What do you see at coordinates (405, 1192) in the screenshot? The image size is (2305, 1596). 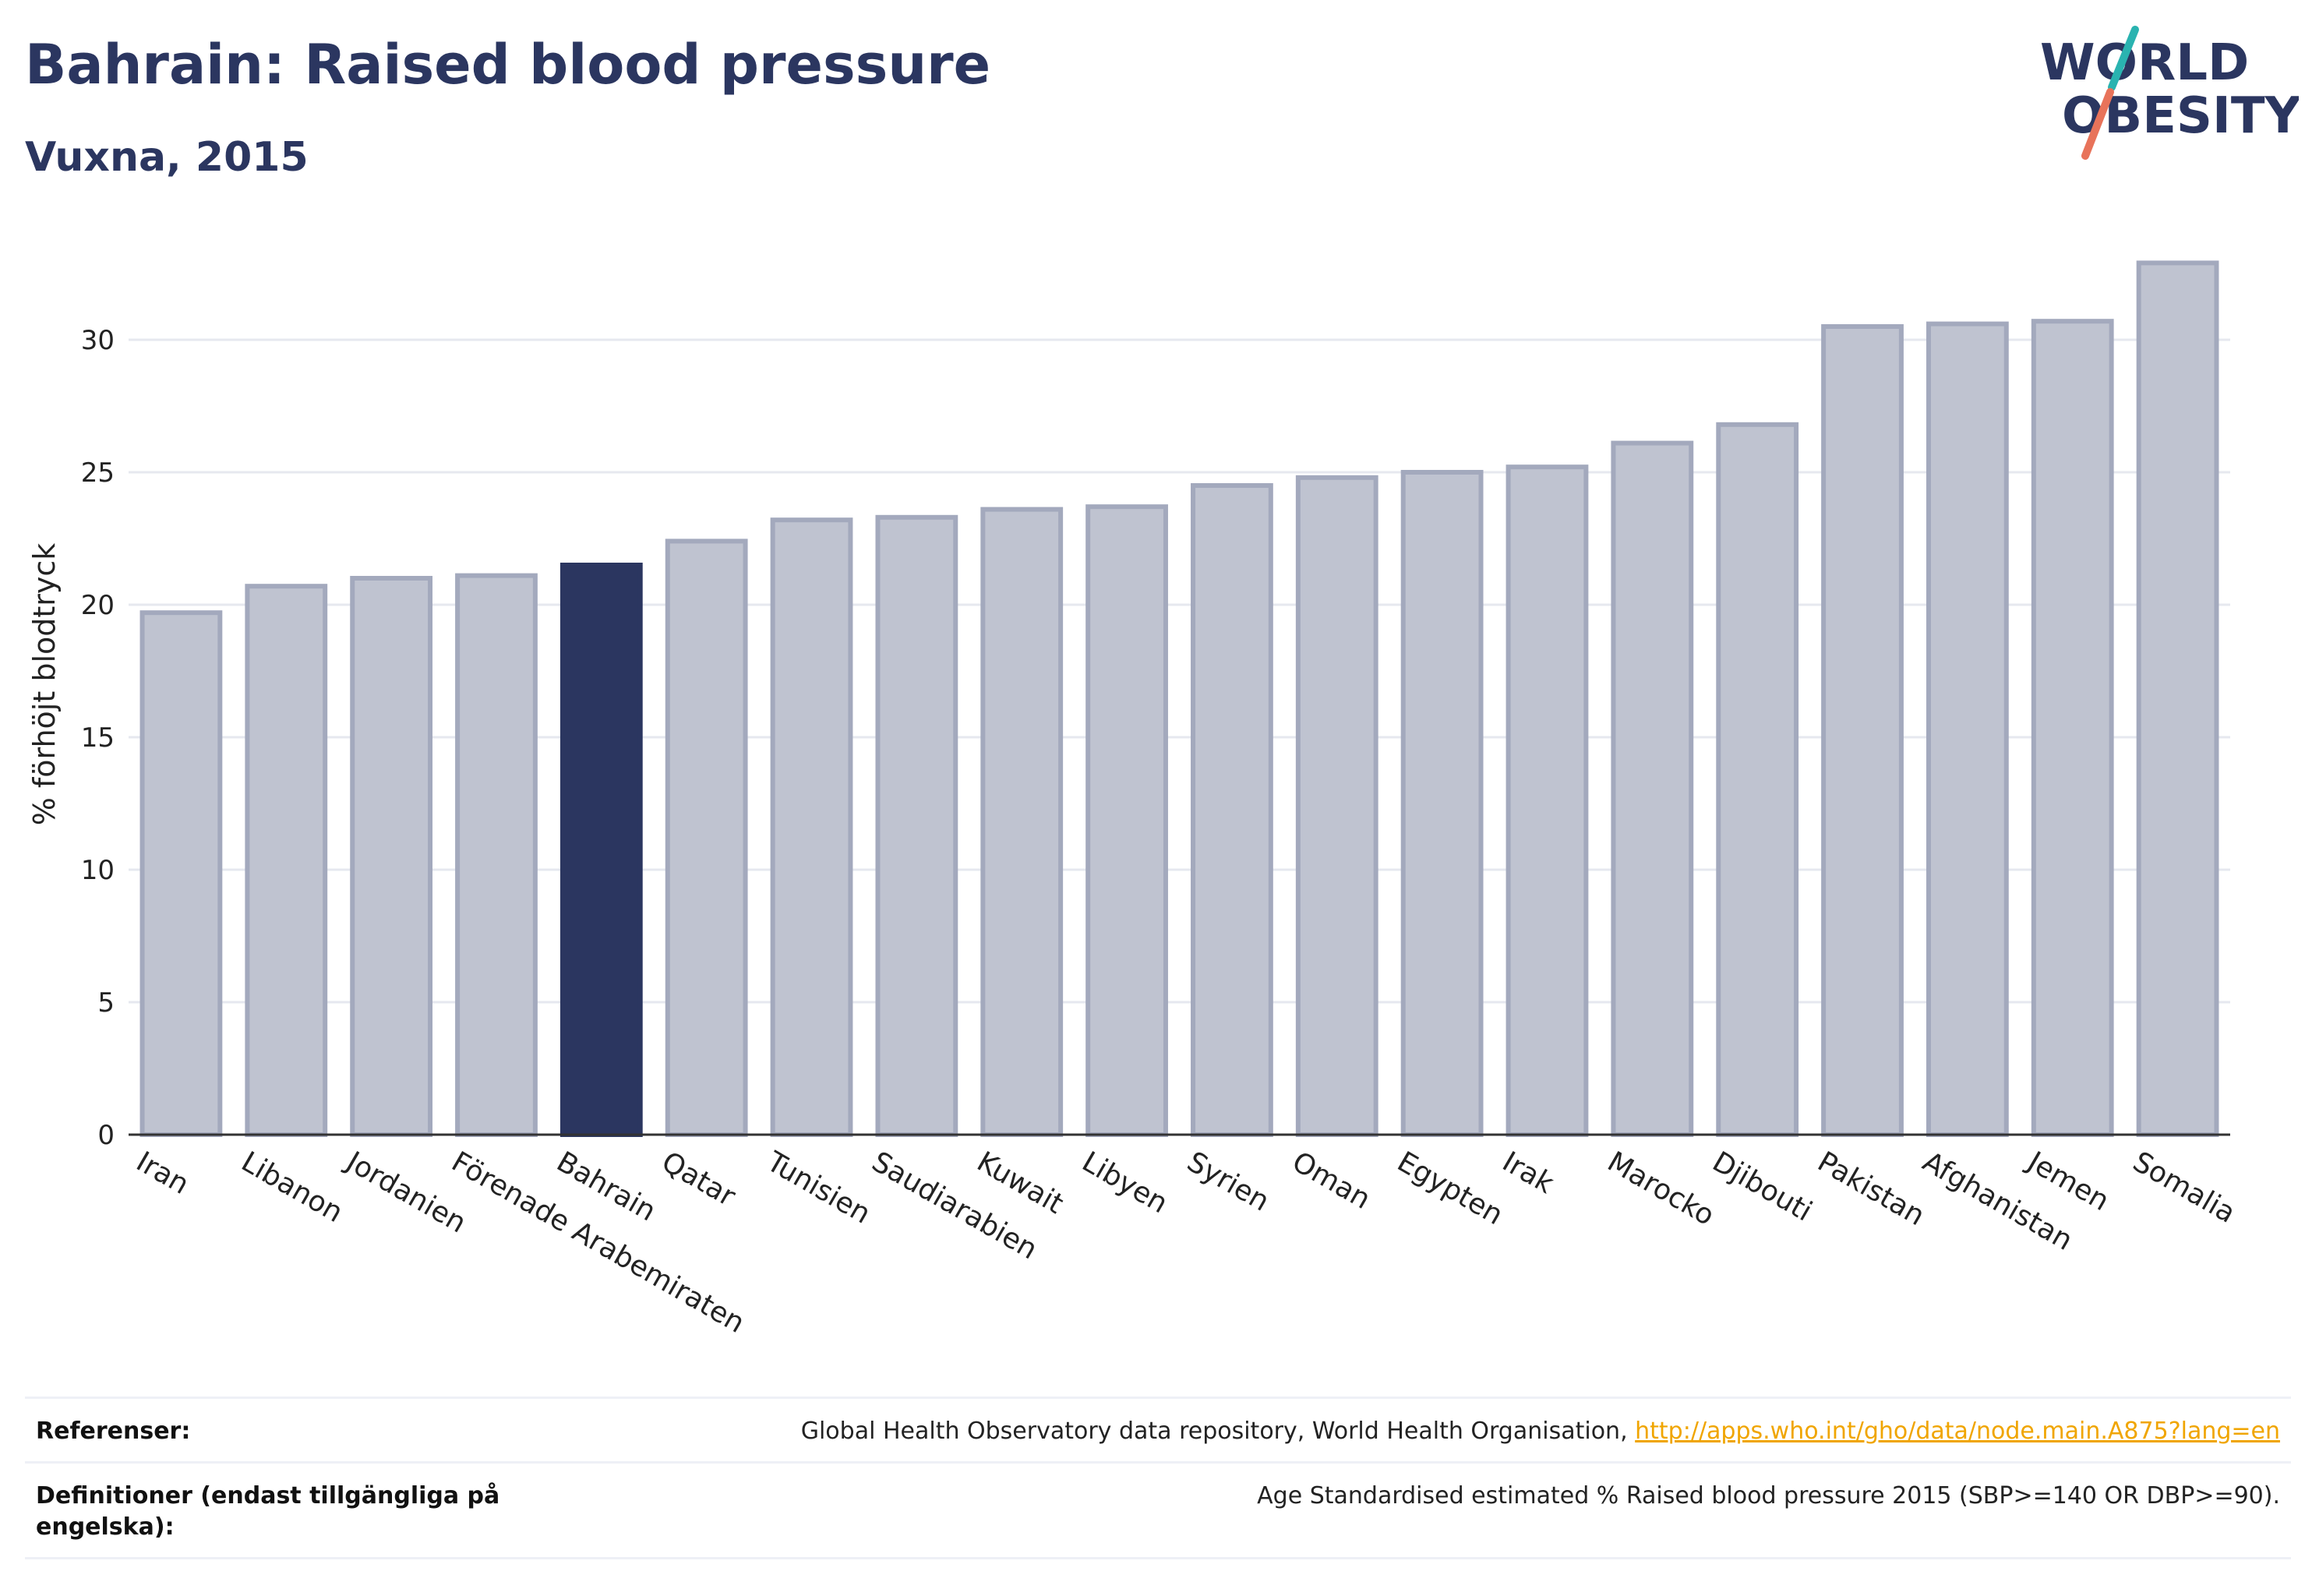 I see `x-tick-label: Jordanien` at bounding box center [405, 1192].